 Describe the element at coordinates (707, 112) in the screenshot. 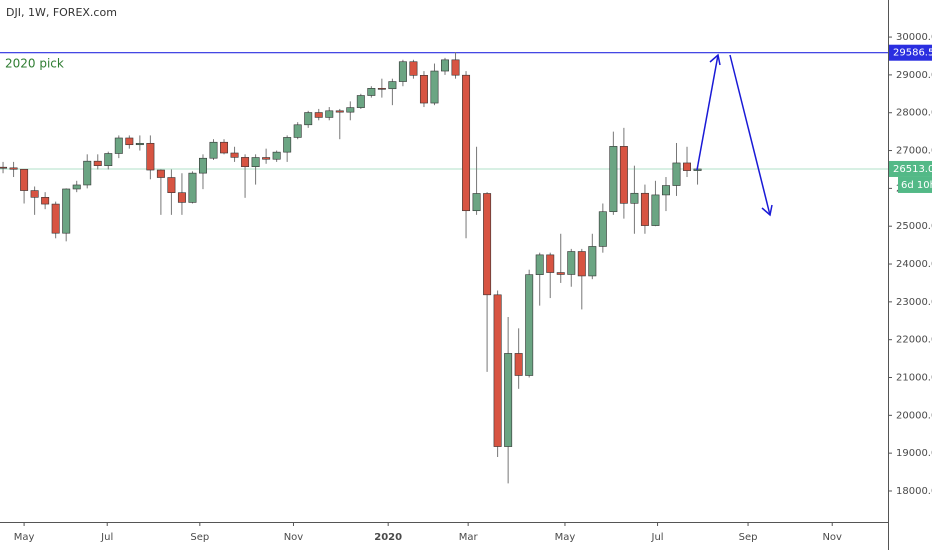

I see `drawn-arrow-up` at that location.